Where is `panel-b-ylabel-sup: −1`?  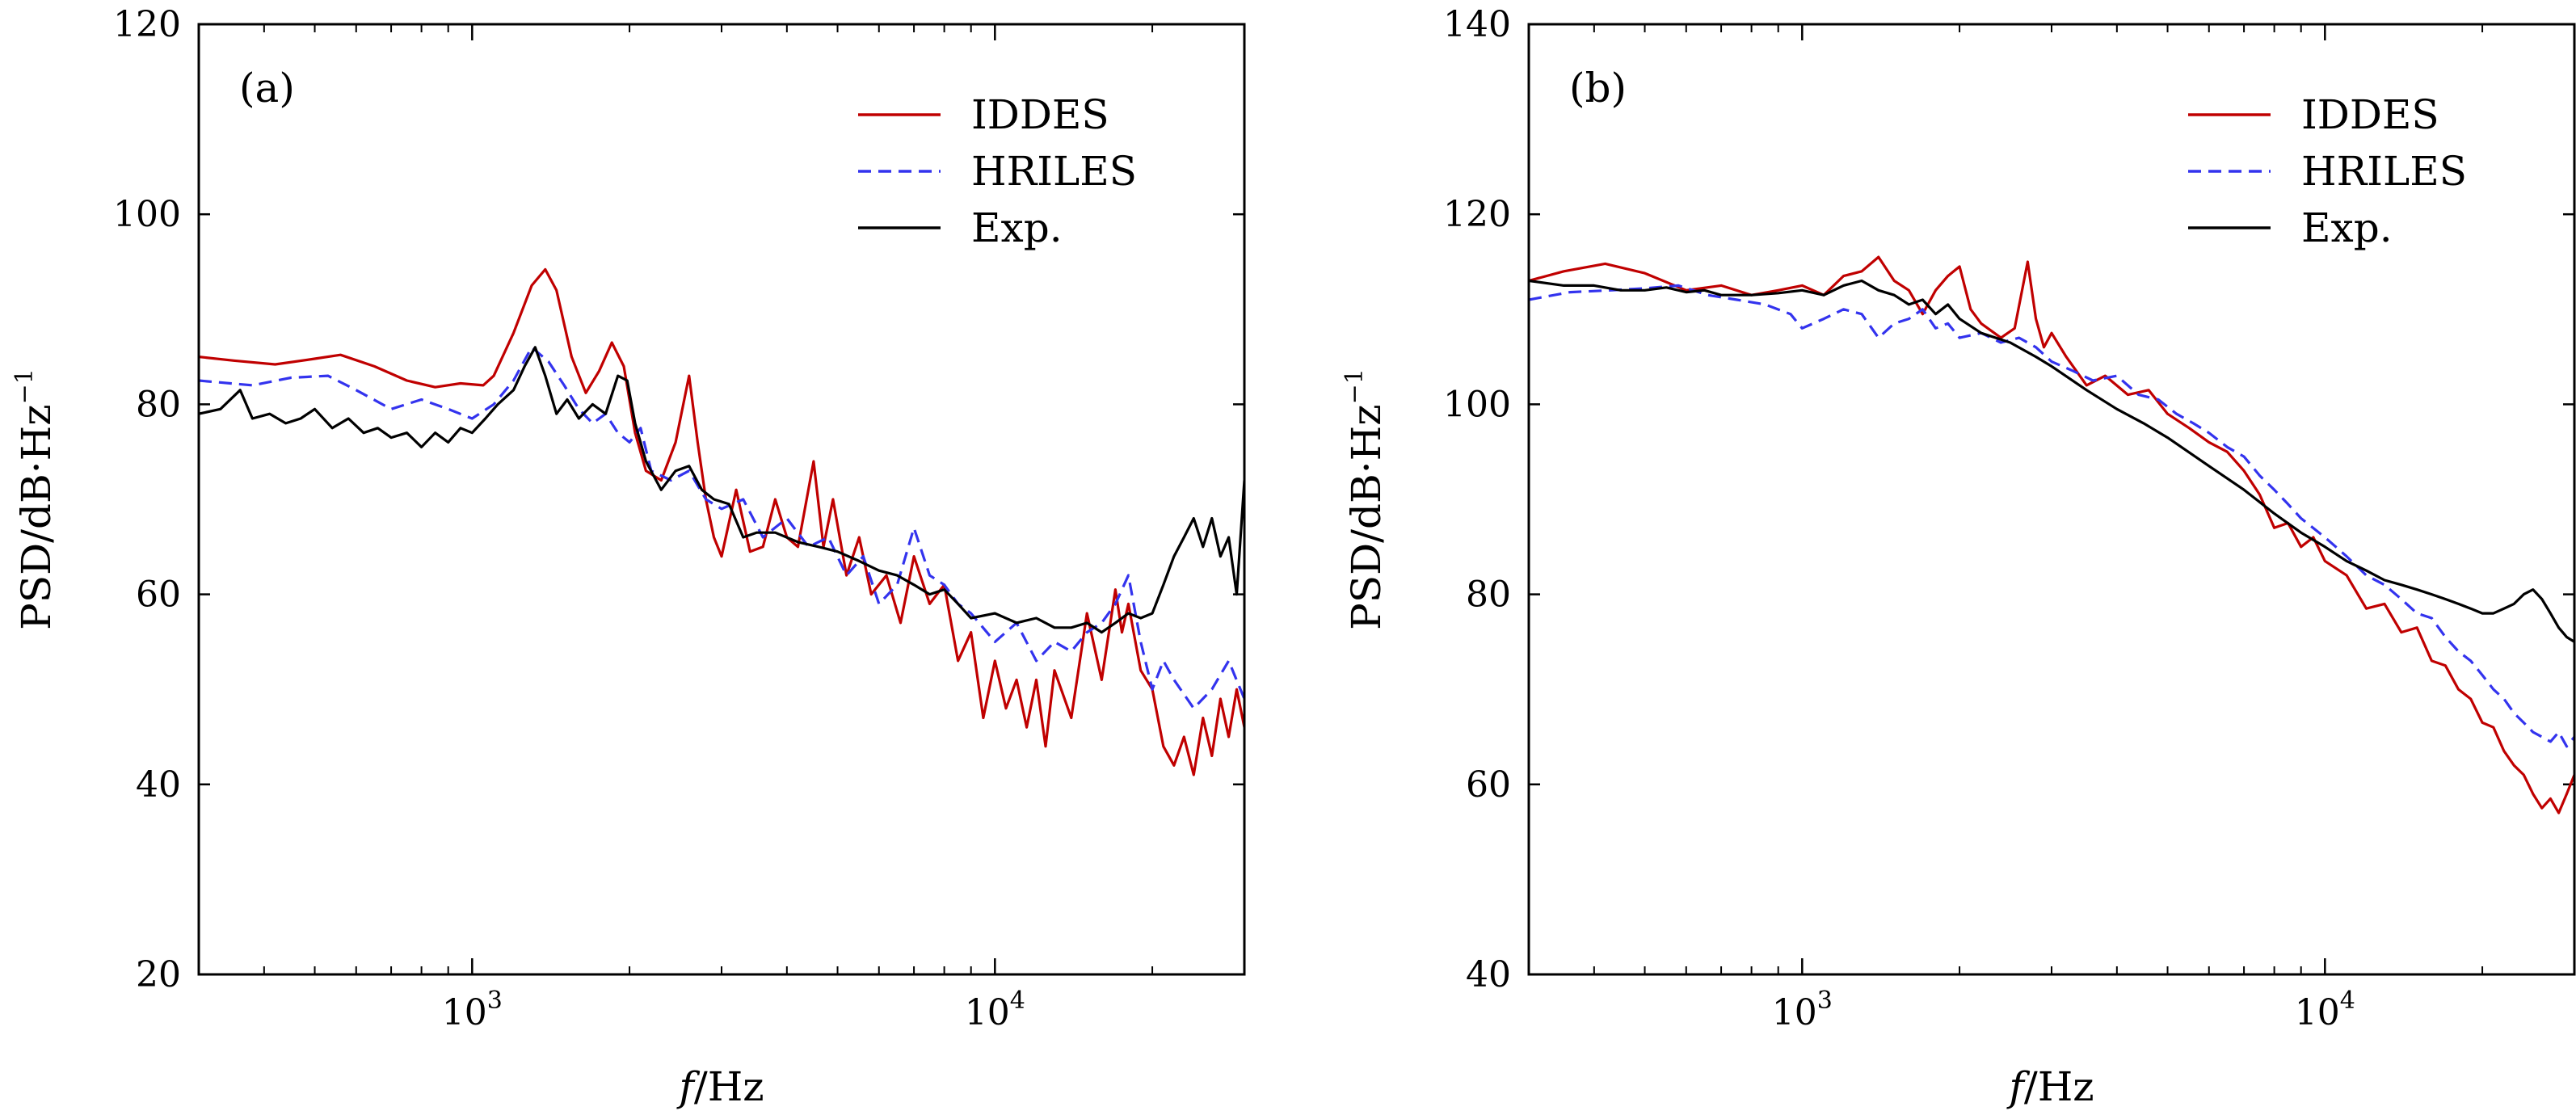 panel-b-ylabel-sup: −1 is located at coordinates (1355, 386).